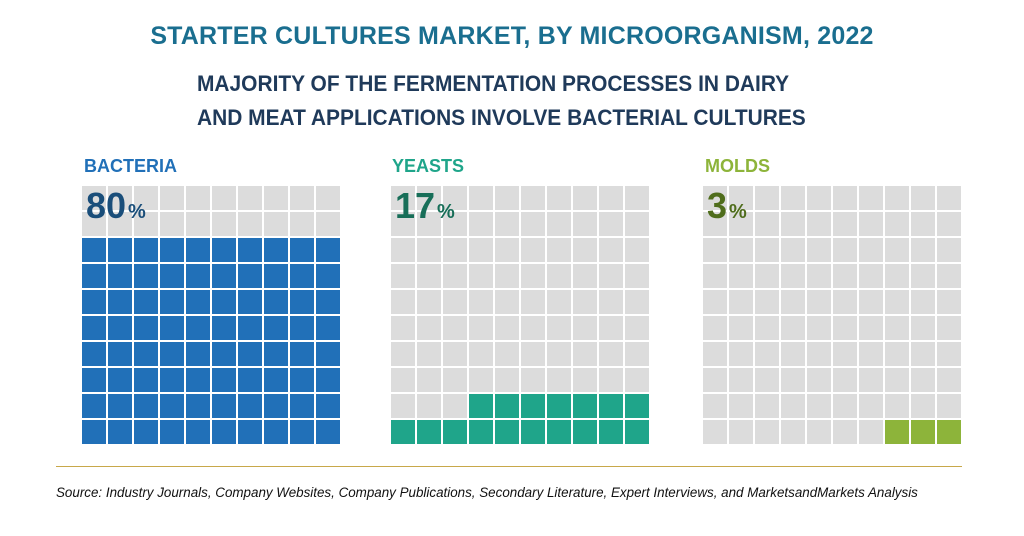 The image size is (1024, 536). What do you see at coordinates (428, 166) in the screenshot?
I see `label-yeasts: YEASTS` at bounding box center [428, 166].